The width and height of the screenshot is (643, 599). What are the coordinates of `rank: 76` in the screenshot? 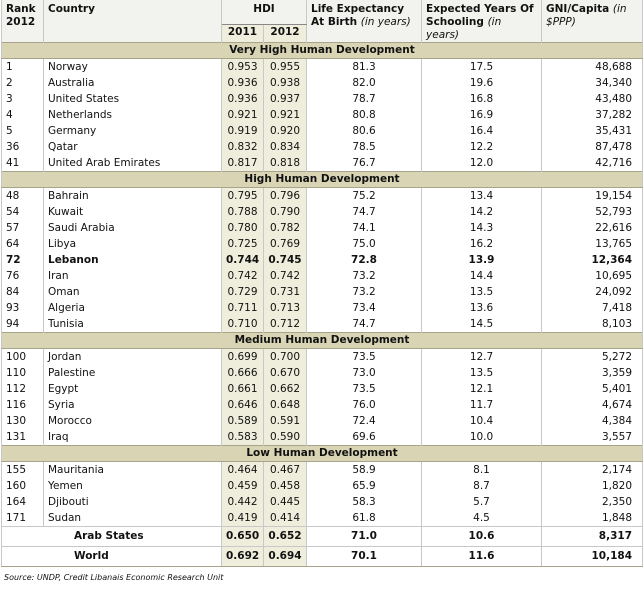 It's located at (22, 276).